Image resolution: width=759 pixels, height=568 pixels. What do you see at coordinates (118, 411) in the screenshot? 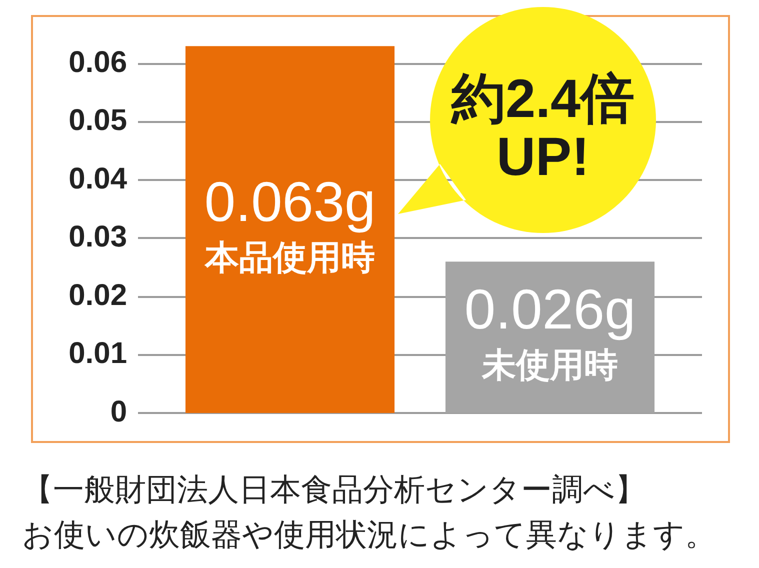
I see `y-tick-label: 0` at bounding box center [118, 411].